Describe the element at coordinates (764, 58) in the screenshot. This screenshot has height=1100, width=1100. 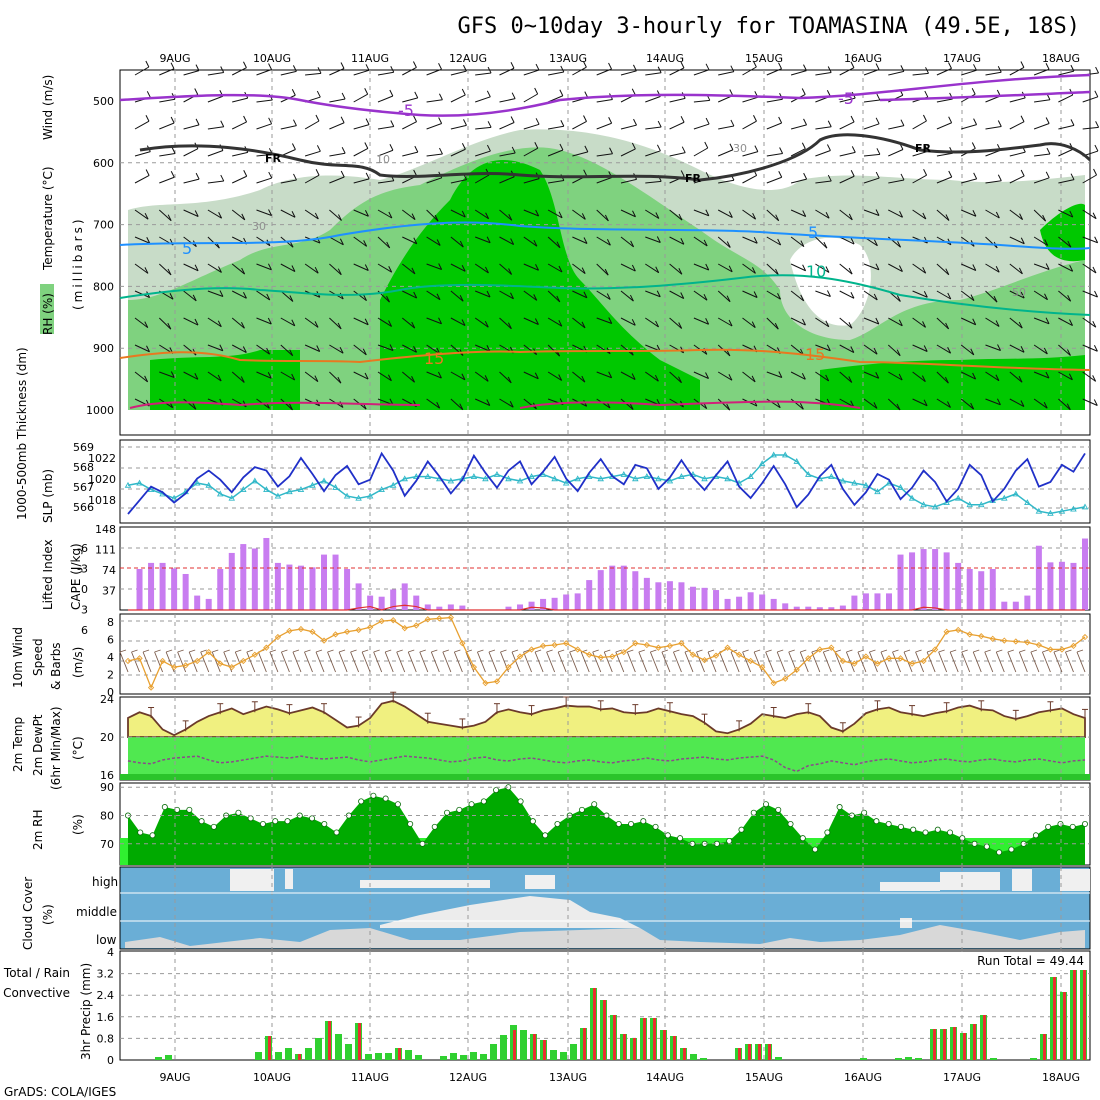
I see `date-label-top: 15AUG` at that location.